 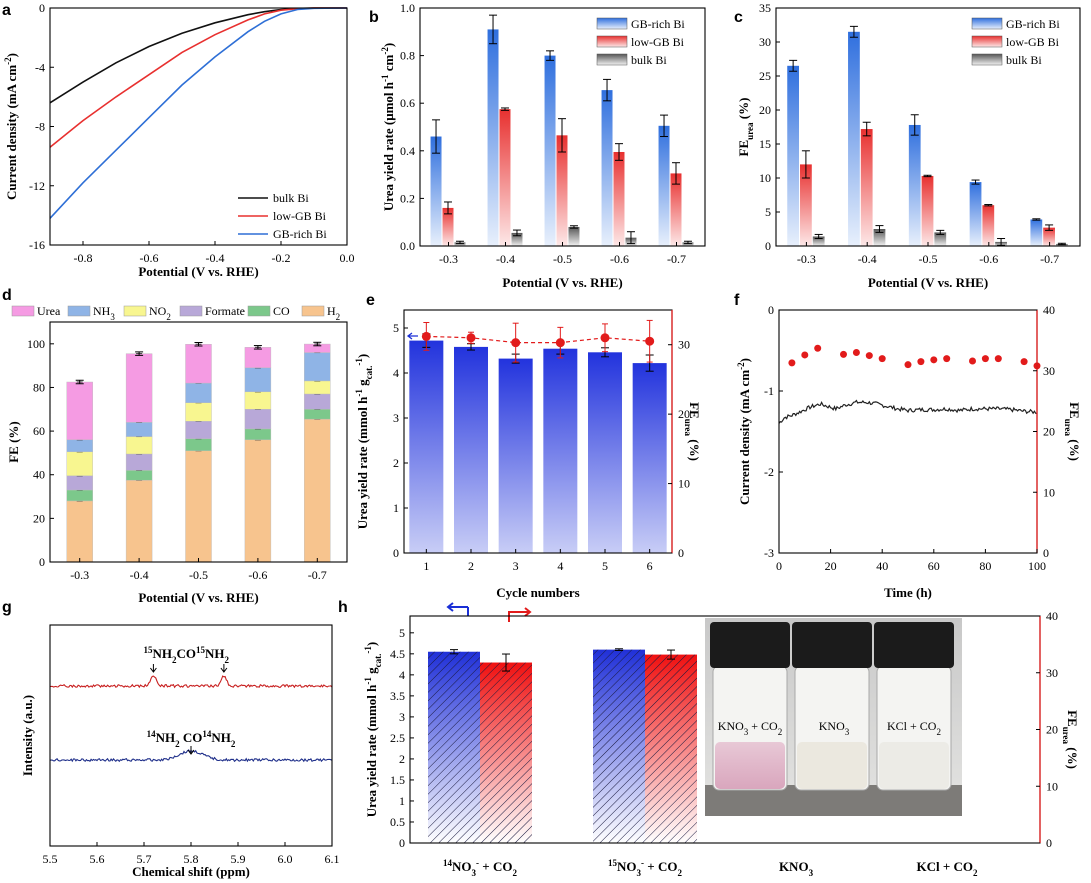 What do you see at coordinates (745, 127) in the screenshot?
I see `axis-label: FEurea (%)` at bounding box center [745, 127].